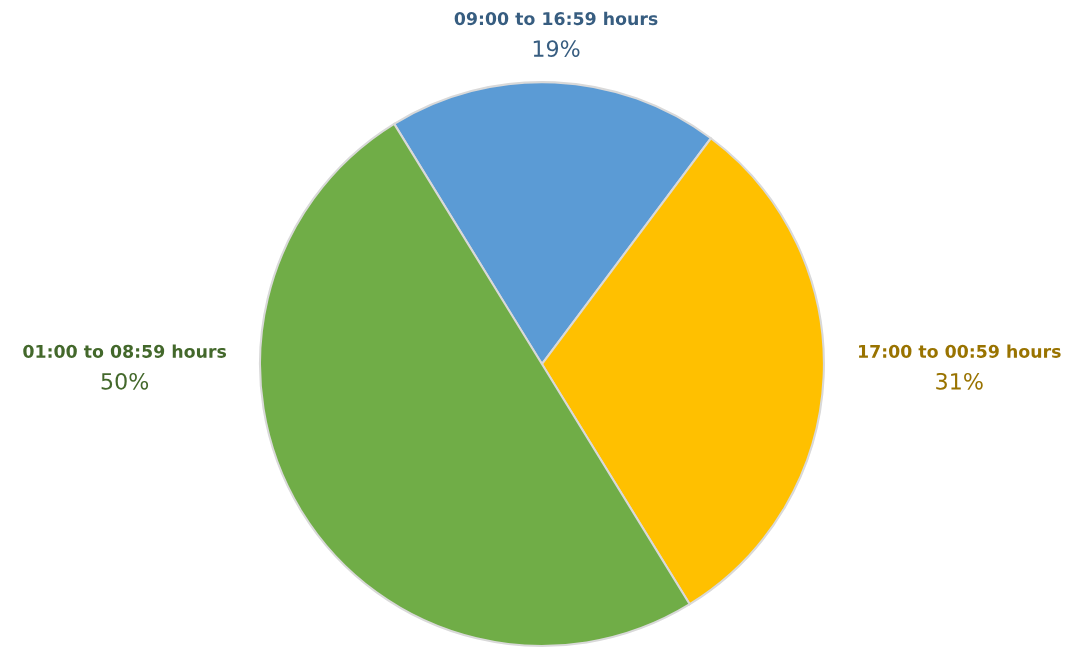 The width and height of the screenshot is (1076, 652). What do you see at coordinates (125, 381) in the screenshot?
I see `data-label: 50%` at bounding box center [125, 381].